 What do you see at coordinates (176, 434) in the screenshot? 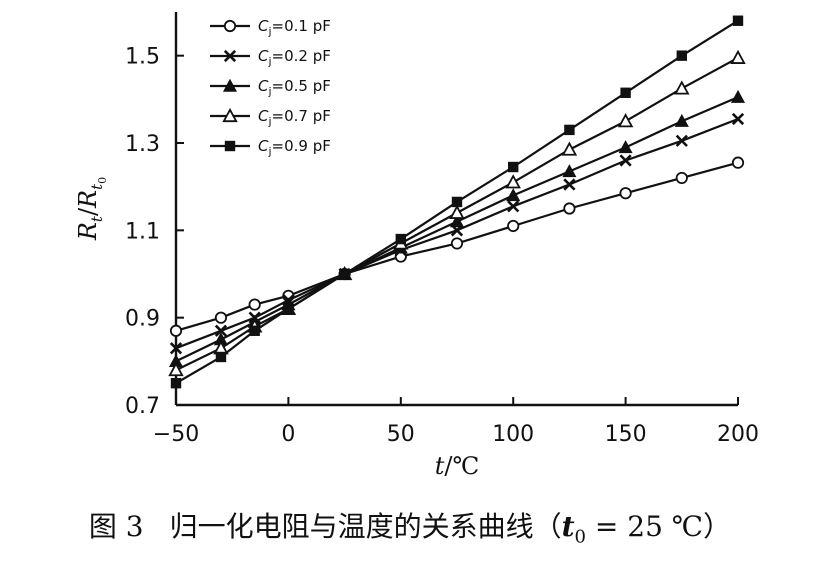
I see `x-tick-label: −50` at bounding box center [176, 434].